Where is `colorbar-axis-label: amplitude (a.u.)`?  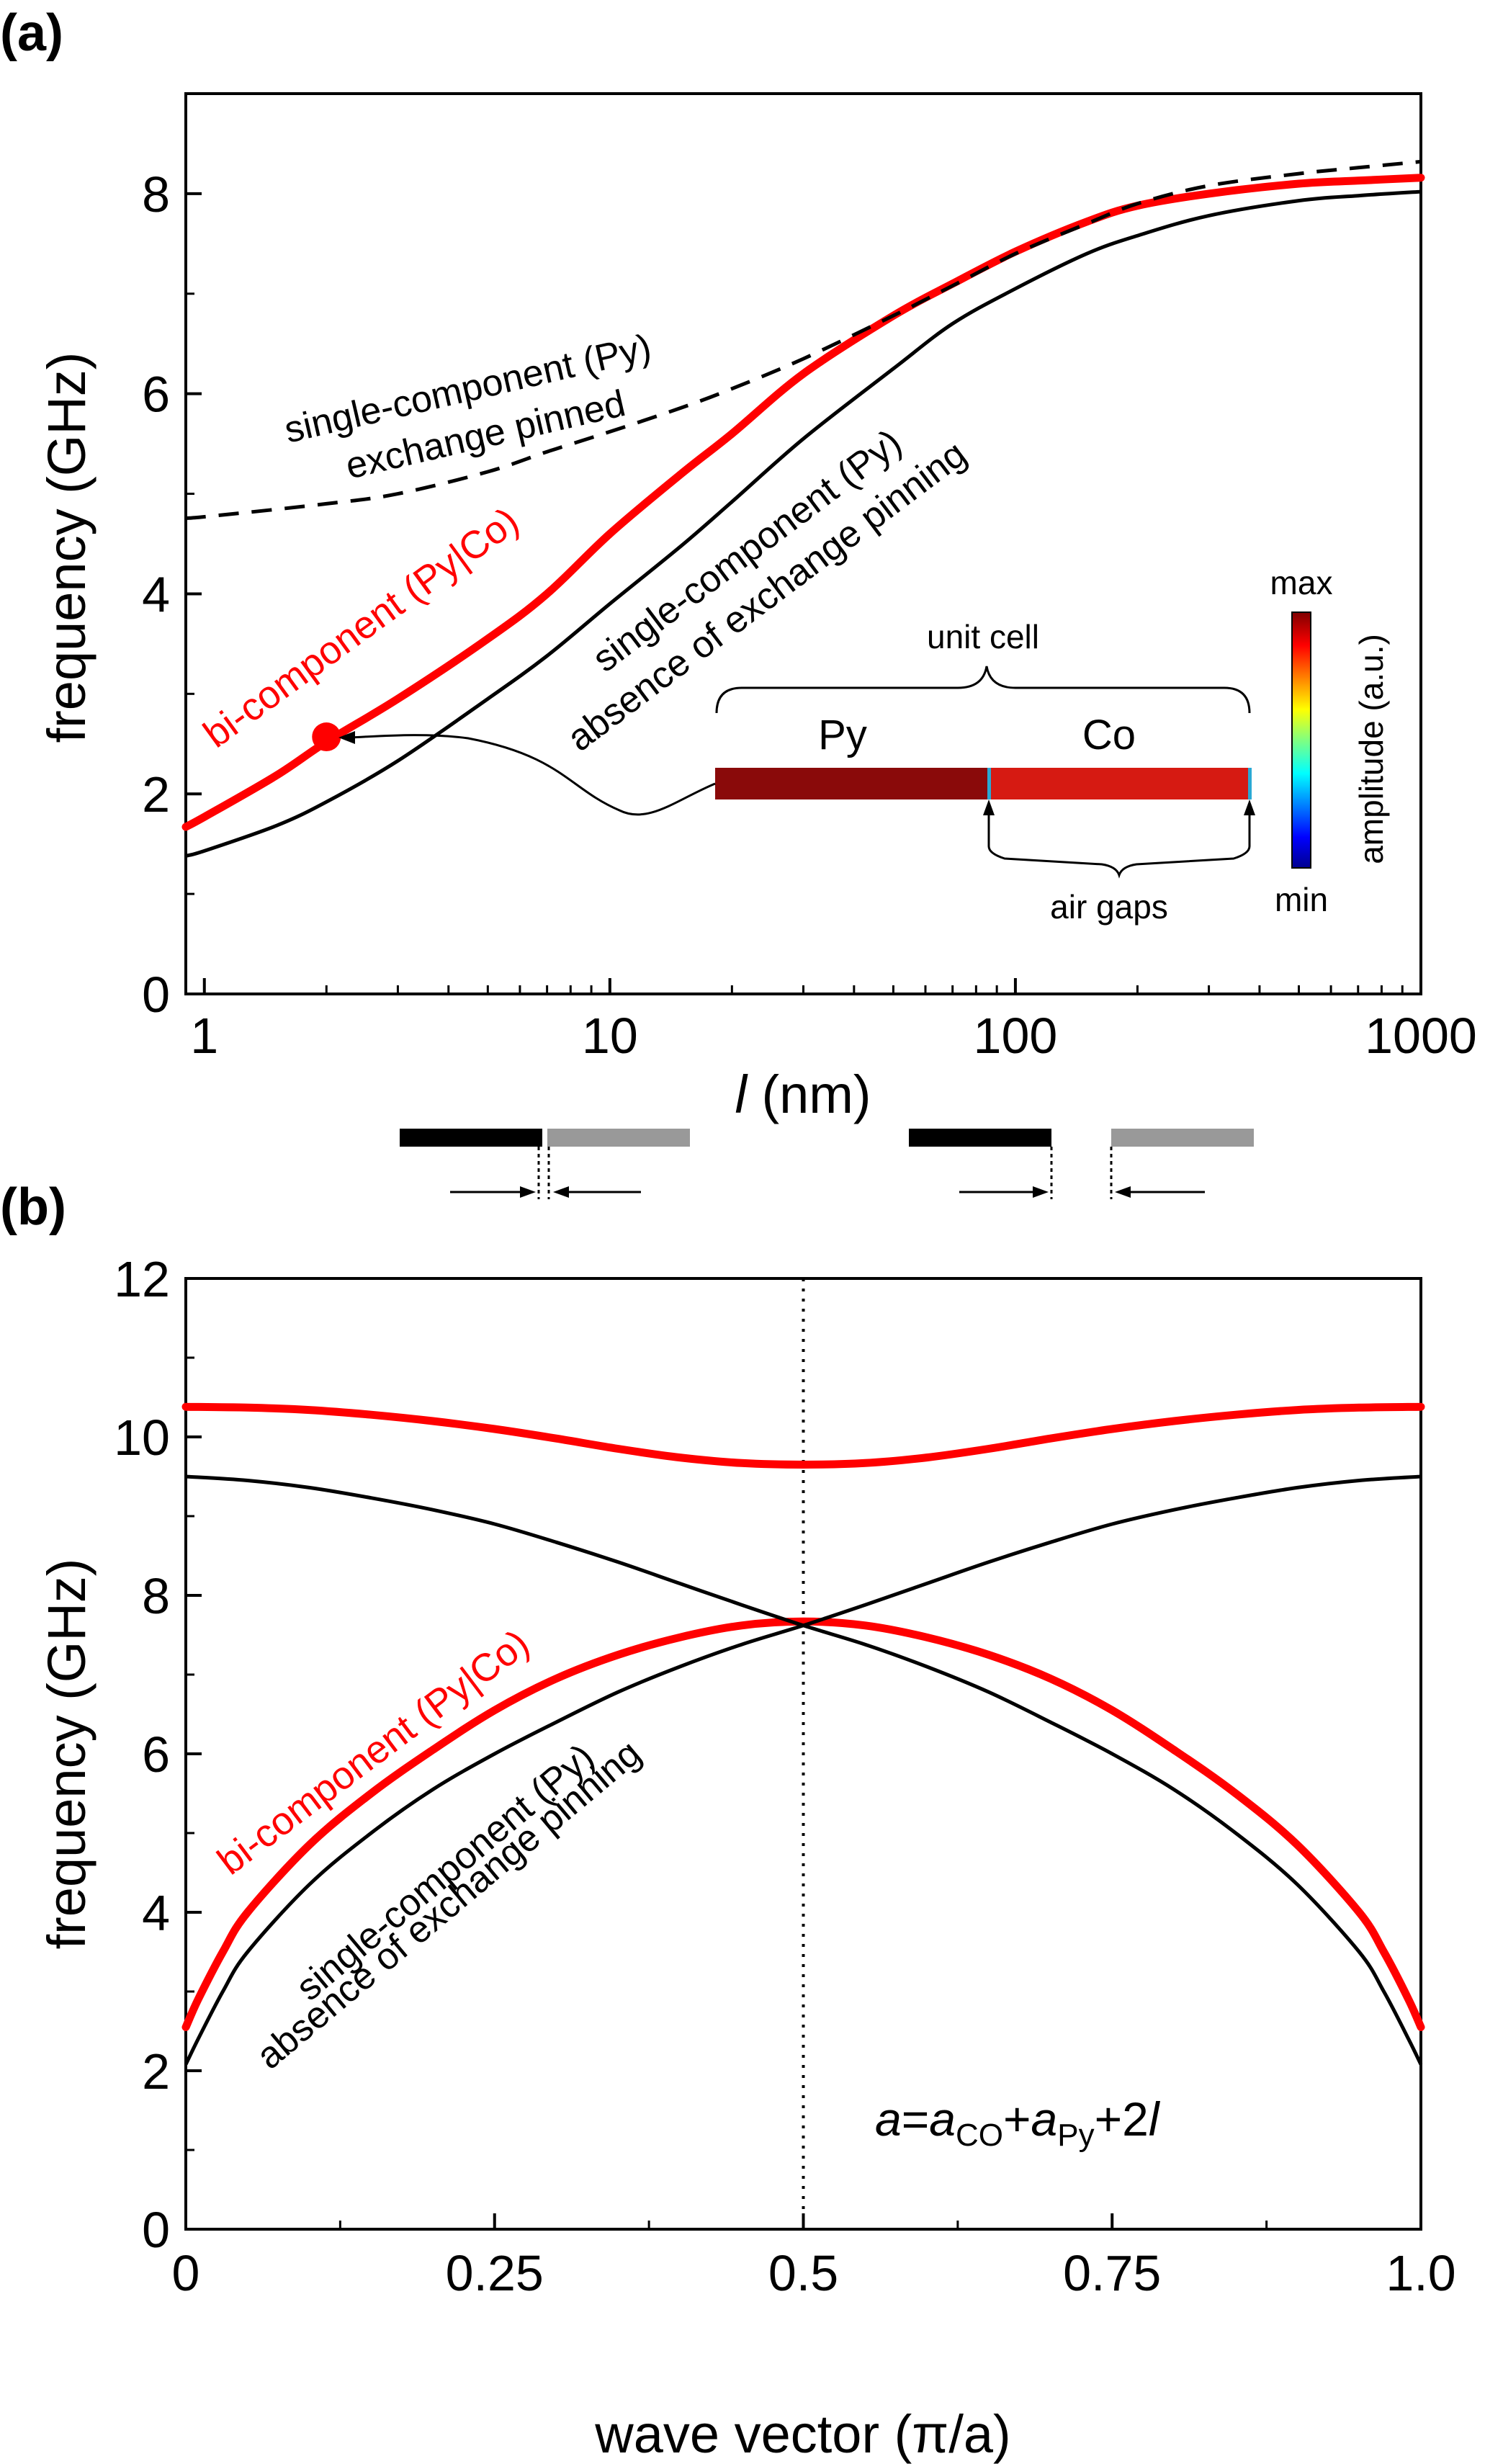 colorbar-axis-label: amplitude (a.u.) is located at coordinates (1371, 749).